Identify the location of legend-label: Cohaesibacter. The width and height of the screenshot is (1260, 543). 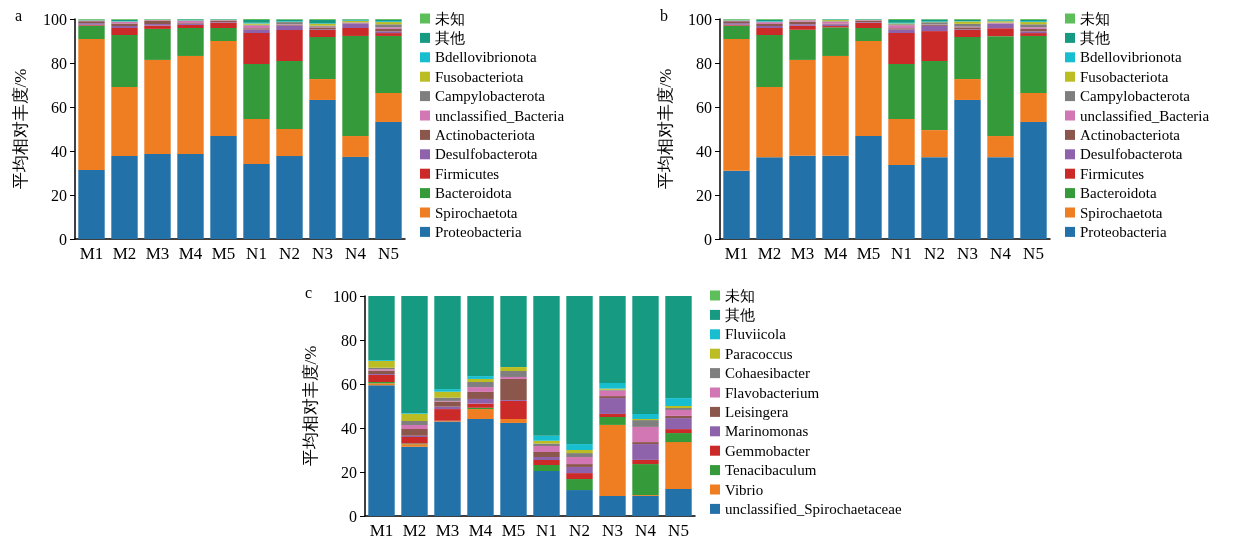
(767, 373).